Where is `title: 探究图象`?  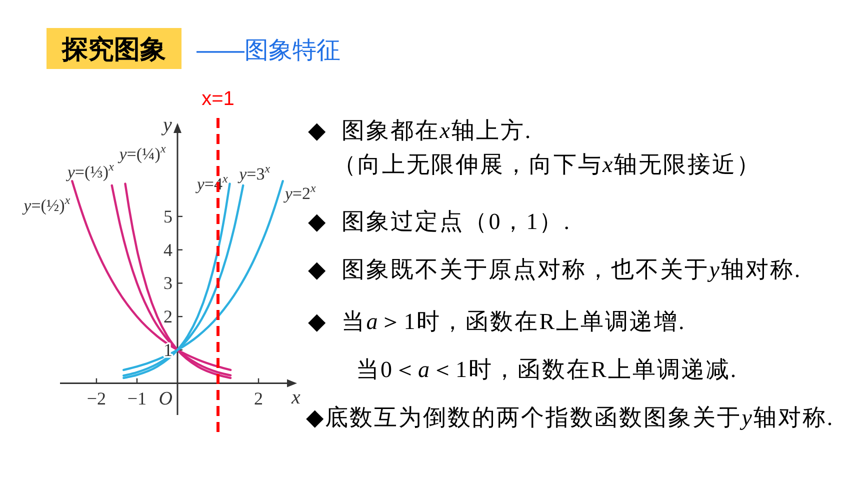
title: 探究图象 is located at coordinates (114, 48).